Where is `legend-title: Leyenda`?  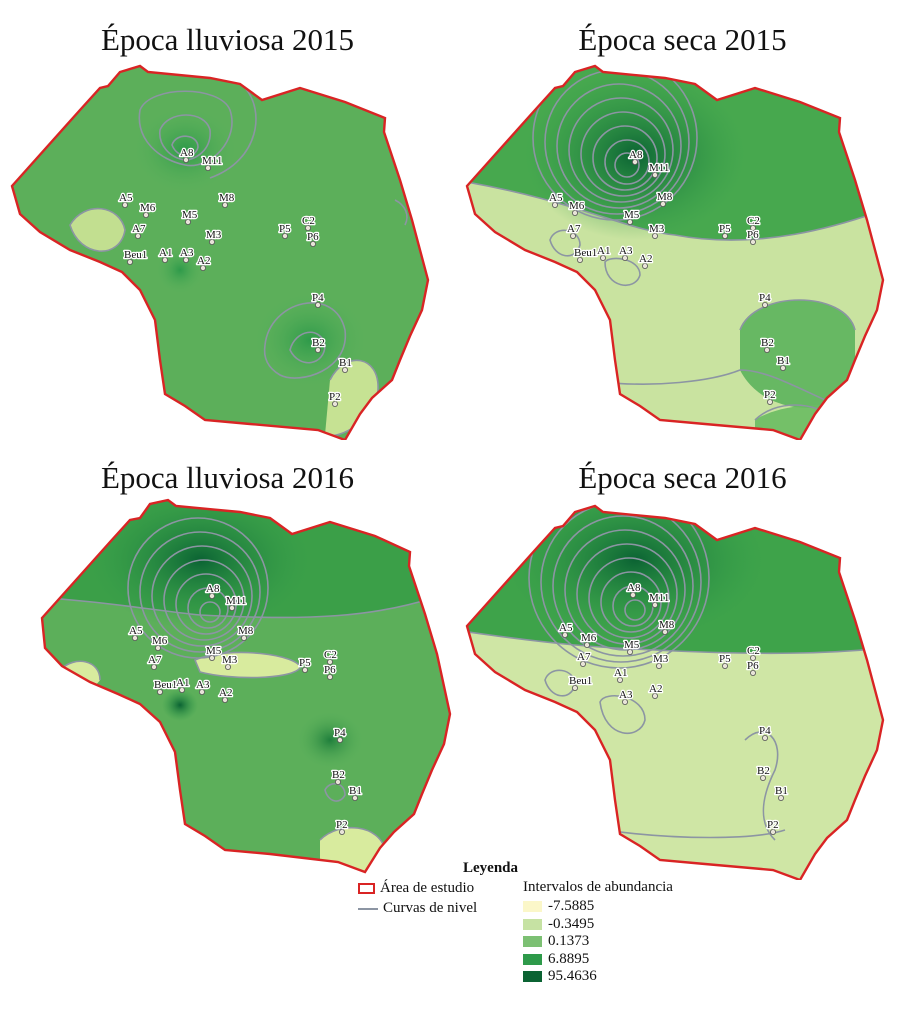
legend-title: Leyenda is located at coordinates (491, 868).